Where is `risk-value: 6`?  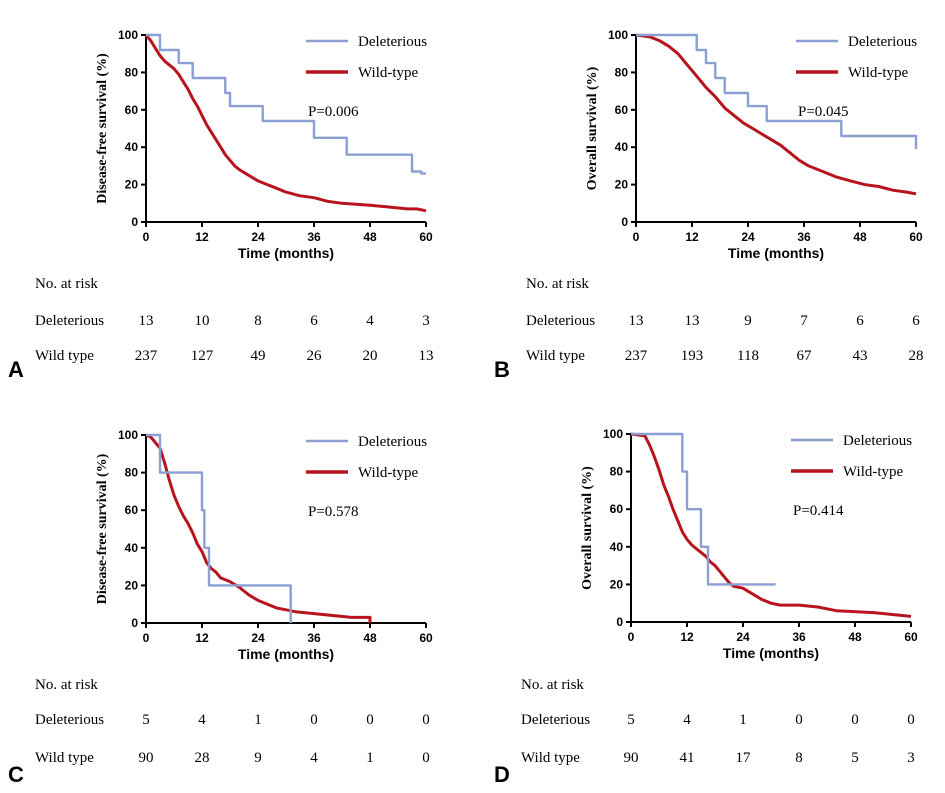 risk-value: 6 is located at coordinates (314, 321).